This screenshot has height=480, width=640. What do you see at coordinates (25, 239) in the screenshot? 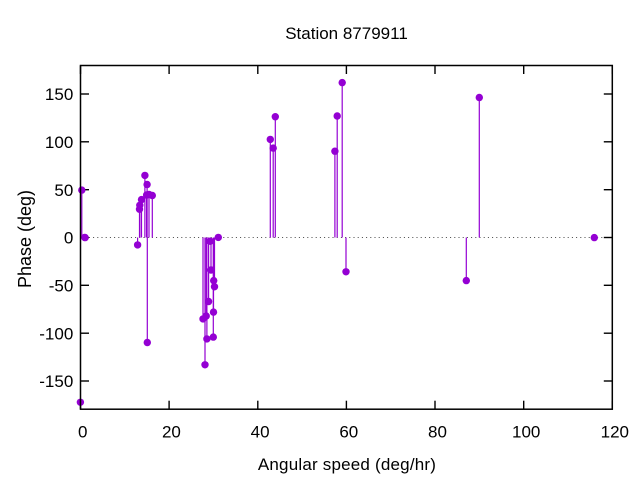
I see `svg-text: Phase (deg)` at bounding box center [25, 239].